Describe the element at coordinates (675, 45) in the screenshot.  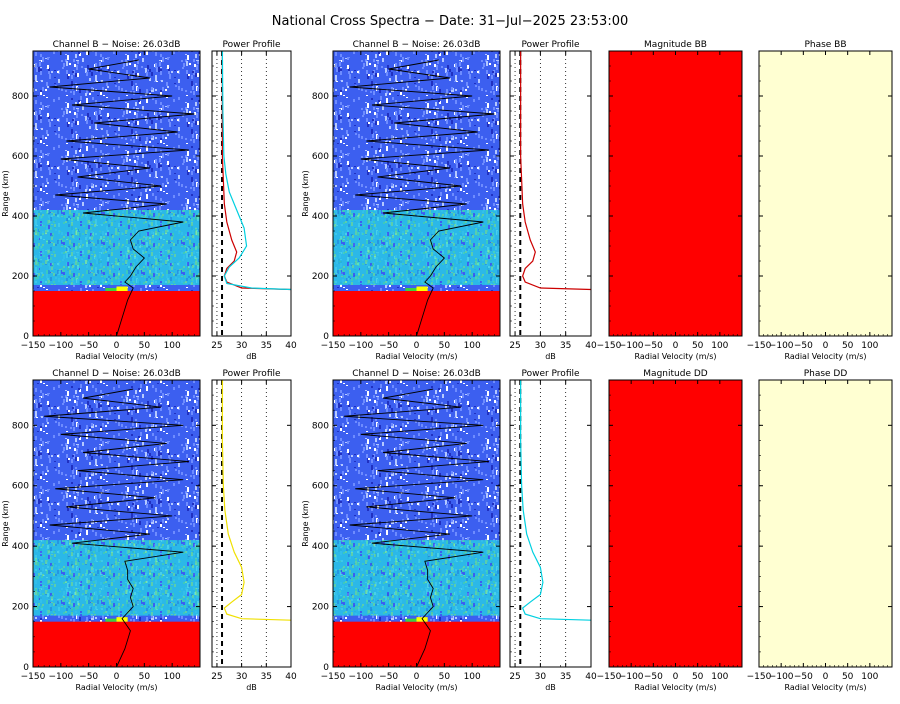
I see `panel-title: Magnitude BB` at that location.